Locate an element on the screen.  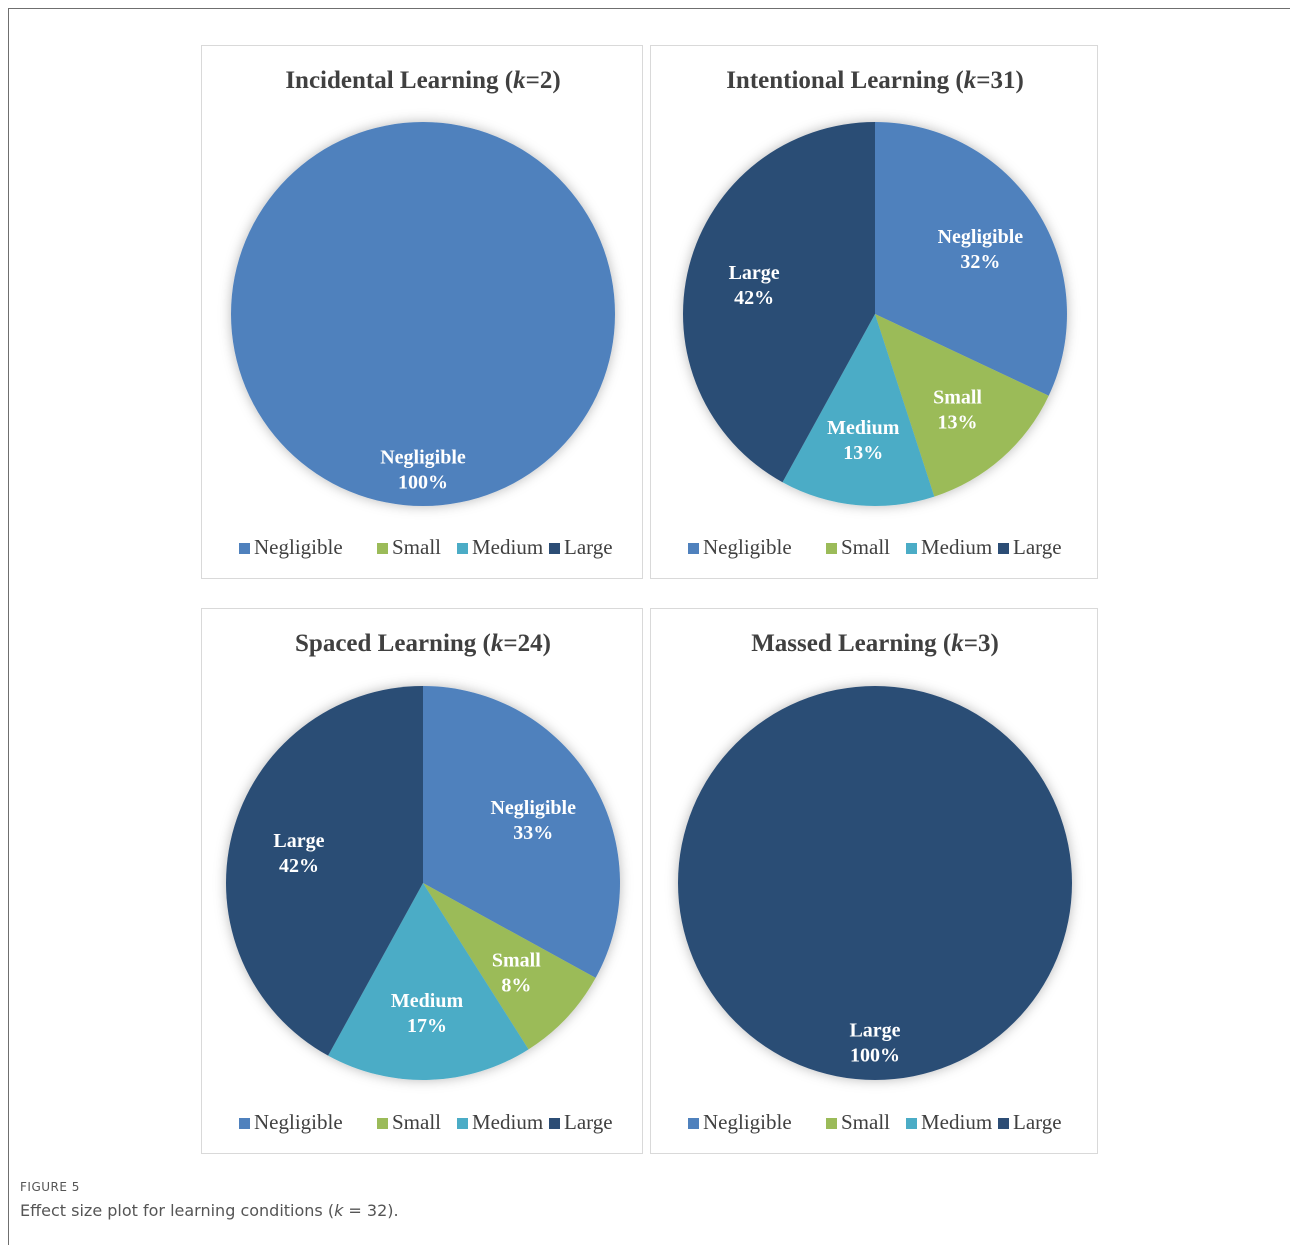
frame-top-border is located at coordinates (649, 8).